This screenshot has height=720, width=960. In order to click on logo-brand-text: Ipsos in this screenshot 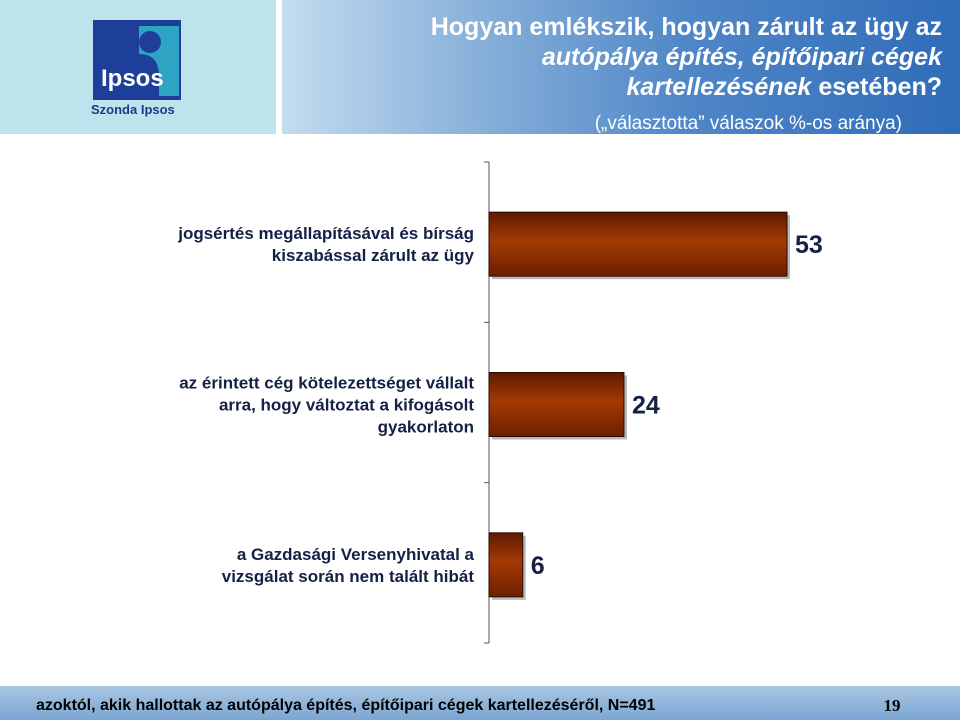, I will do `click(132, 78)`.